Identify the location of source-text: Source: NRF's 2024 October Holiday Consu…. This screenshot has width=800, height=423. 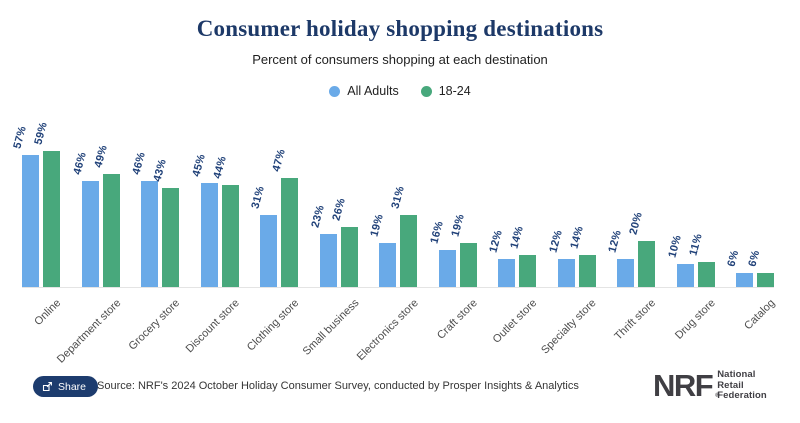
(338, 386).